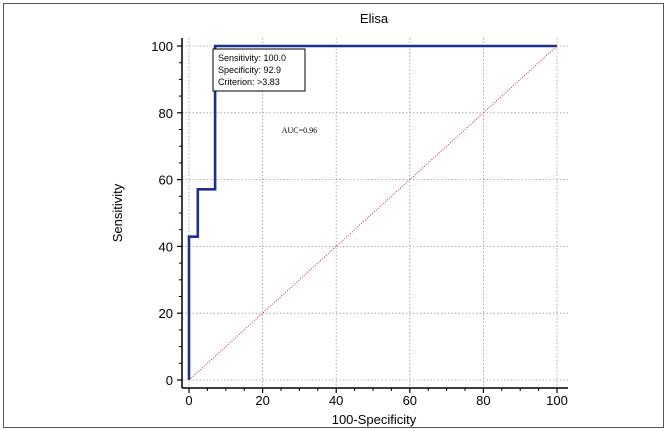 The height and width of the screenshot is (431, 667). What do you see at coordinates (169, 380) in the screenshot?
I see `y-tick-label: 0` at bounding box center [169, 380].